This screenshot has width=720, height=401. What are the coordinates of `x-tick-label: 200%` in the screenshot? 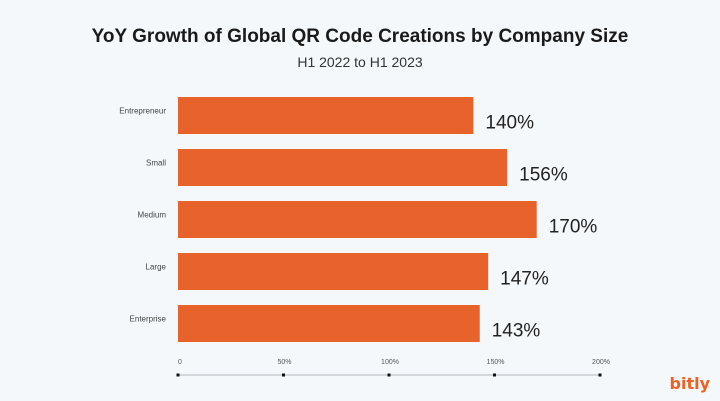 It's located at (601, 362).